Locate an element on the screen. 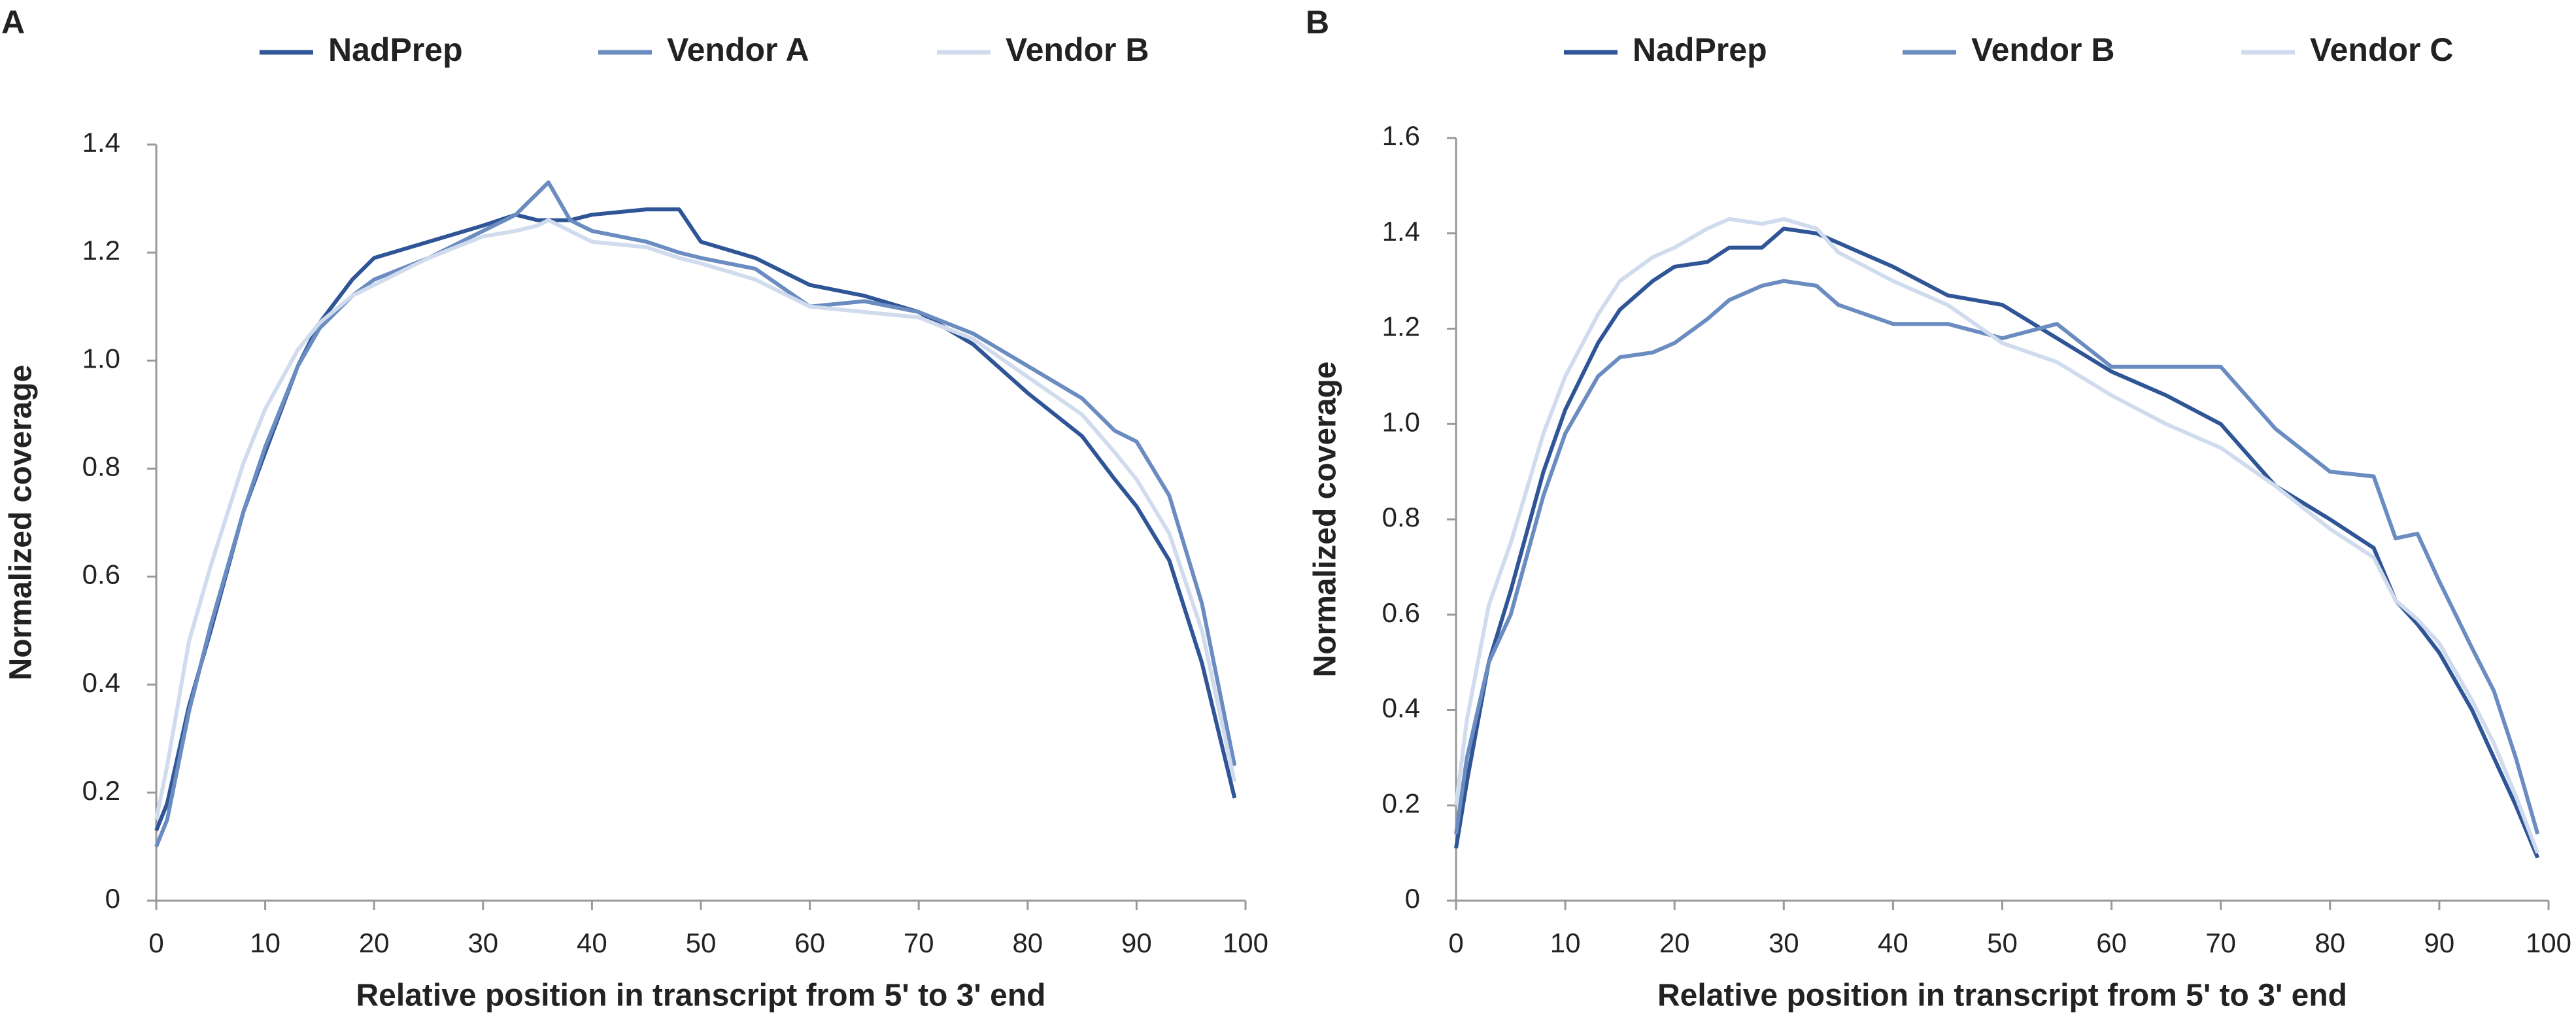 The width and height of the screenshot is (2576, 1023). panel-label: A is located at coordinates (13, 22).